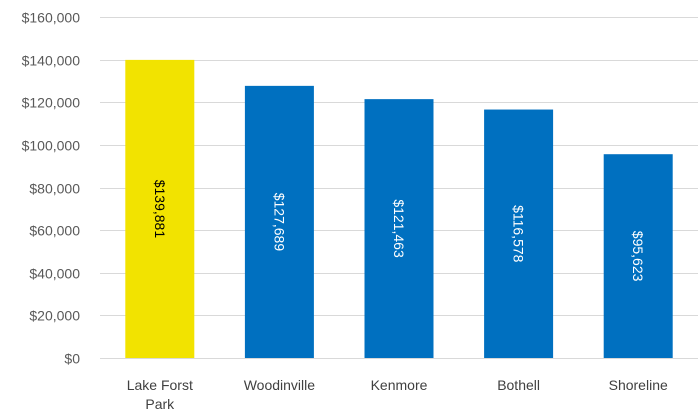 Image resolution: width=698 pixels, height=418 pixels. I want to click on y-tick-label: $160,000, so click(51, 18).